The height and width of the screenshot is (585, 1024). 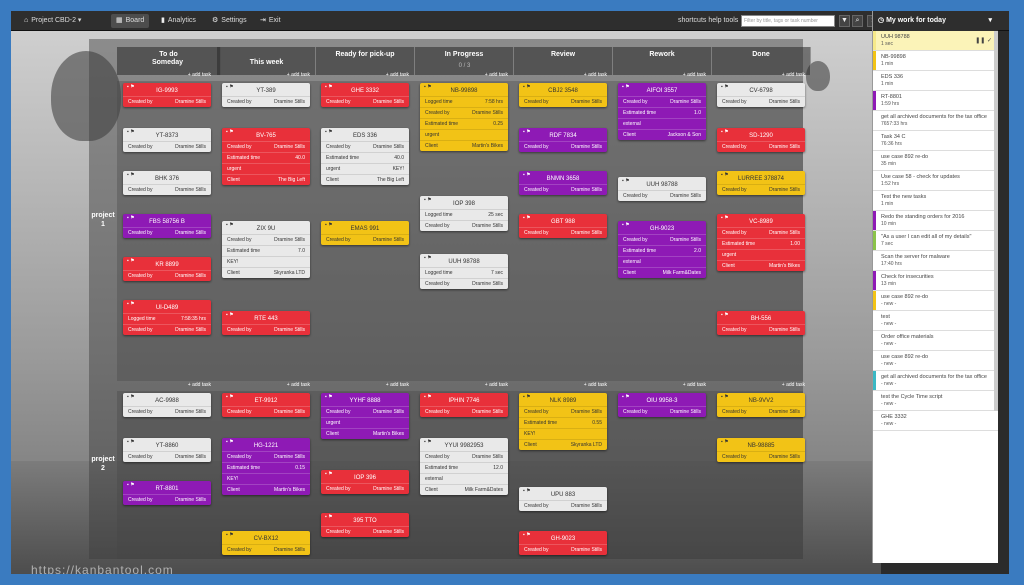 What do you see at coordinates (266, 543) in the screenshot?
I see `task-card: ▪ ⚑ CV-BX12 Created by Dramine Stills` at bounding box center [266, 543].